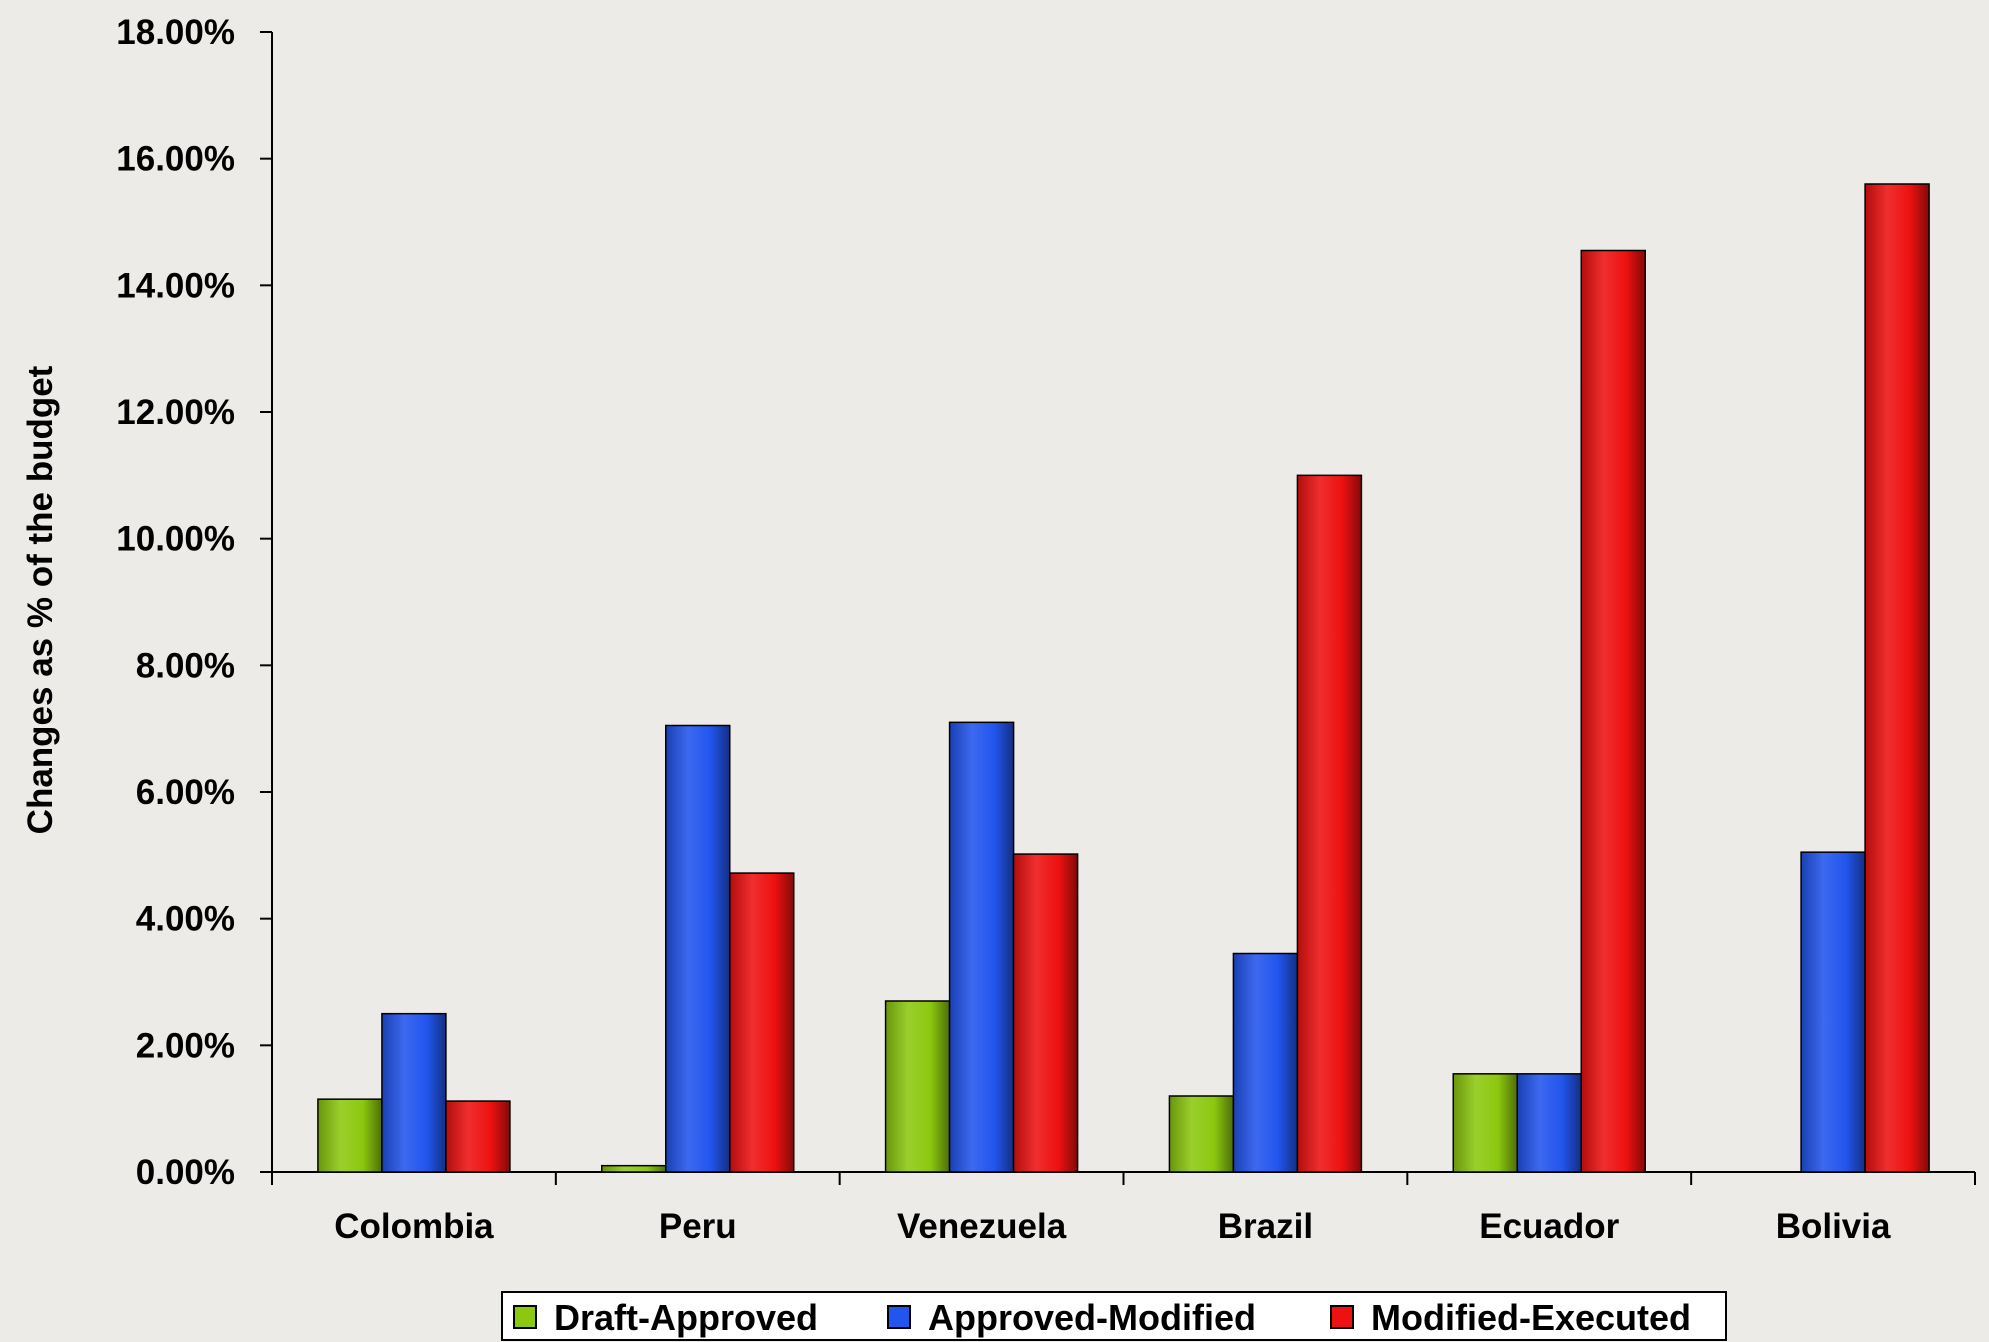 The width and height of the screenshot is (1989, 1342). What do you see at coordinates (1265, 1226) in the screenshot?
I see `x-category-label: Brazil` at bounding box center [1265, 1226].